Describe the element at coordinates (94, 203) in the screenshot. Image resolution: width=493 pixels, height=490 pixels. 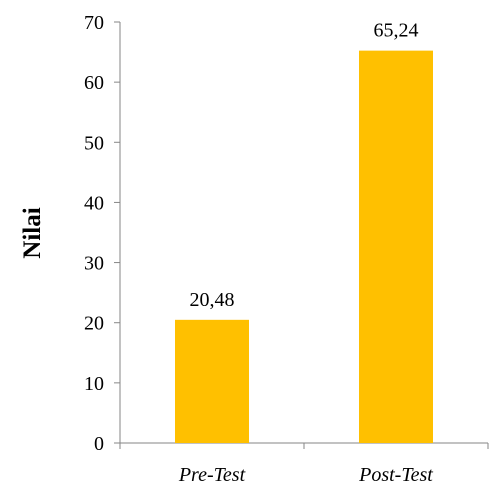
I see `y-tick-label: 40` at that location.